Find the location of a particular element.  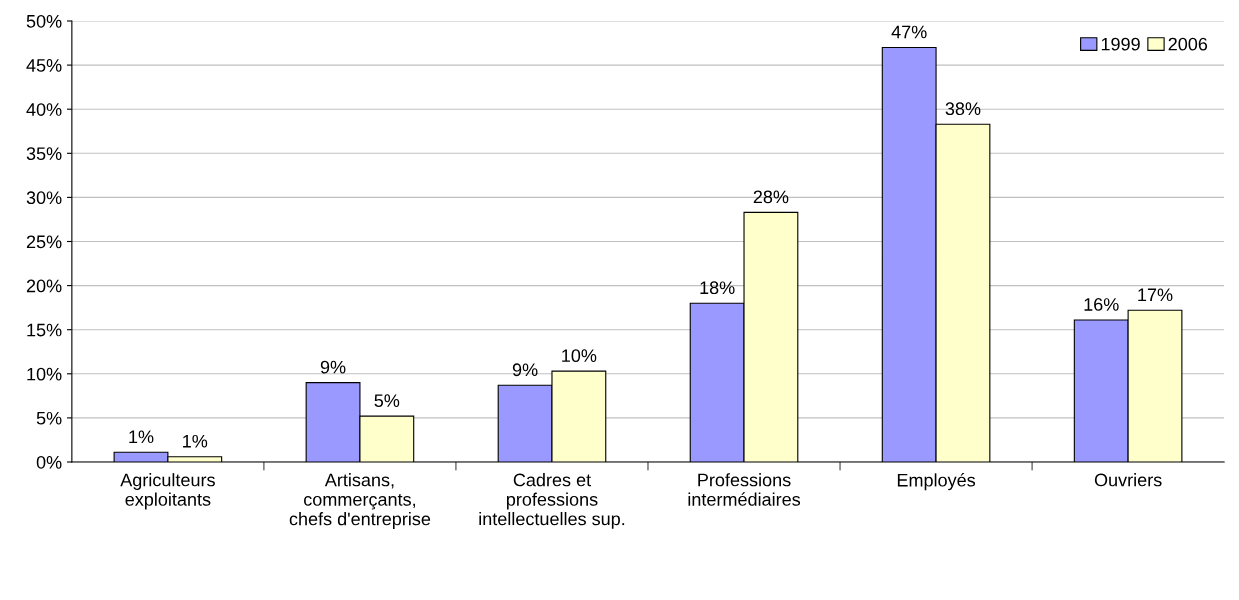

y-tick-label: 45% is located at coordinates (44, 65).